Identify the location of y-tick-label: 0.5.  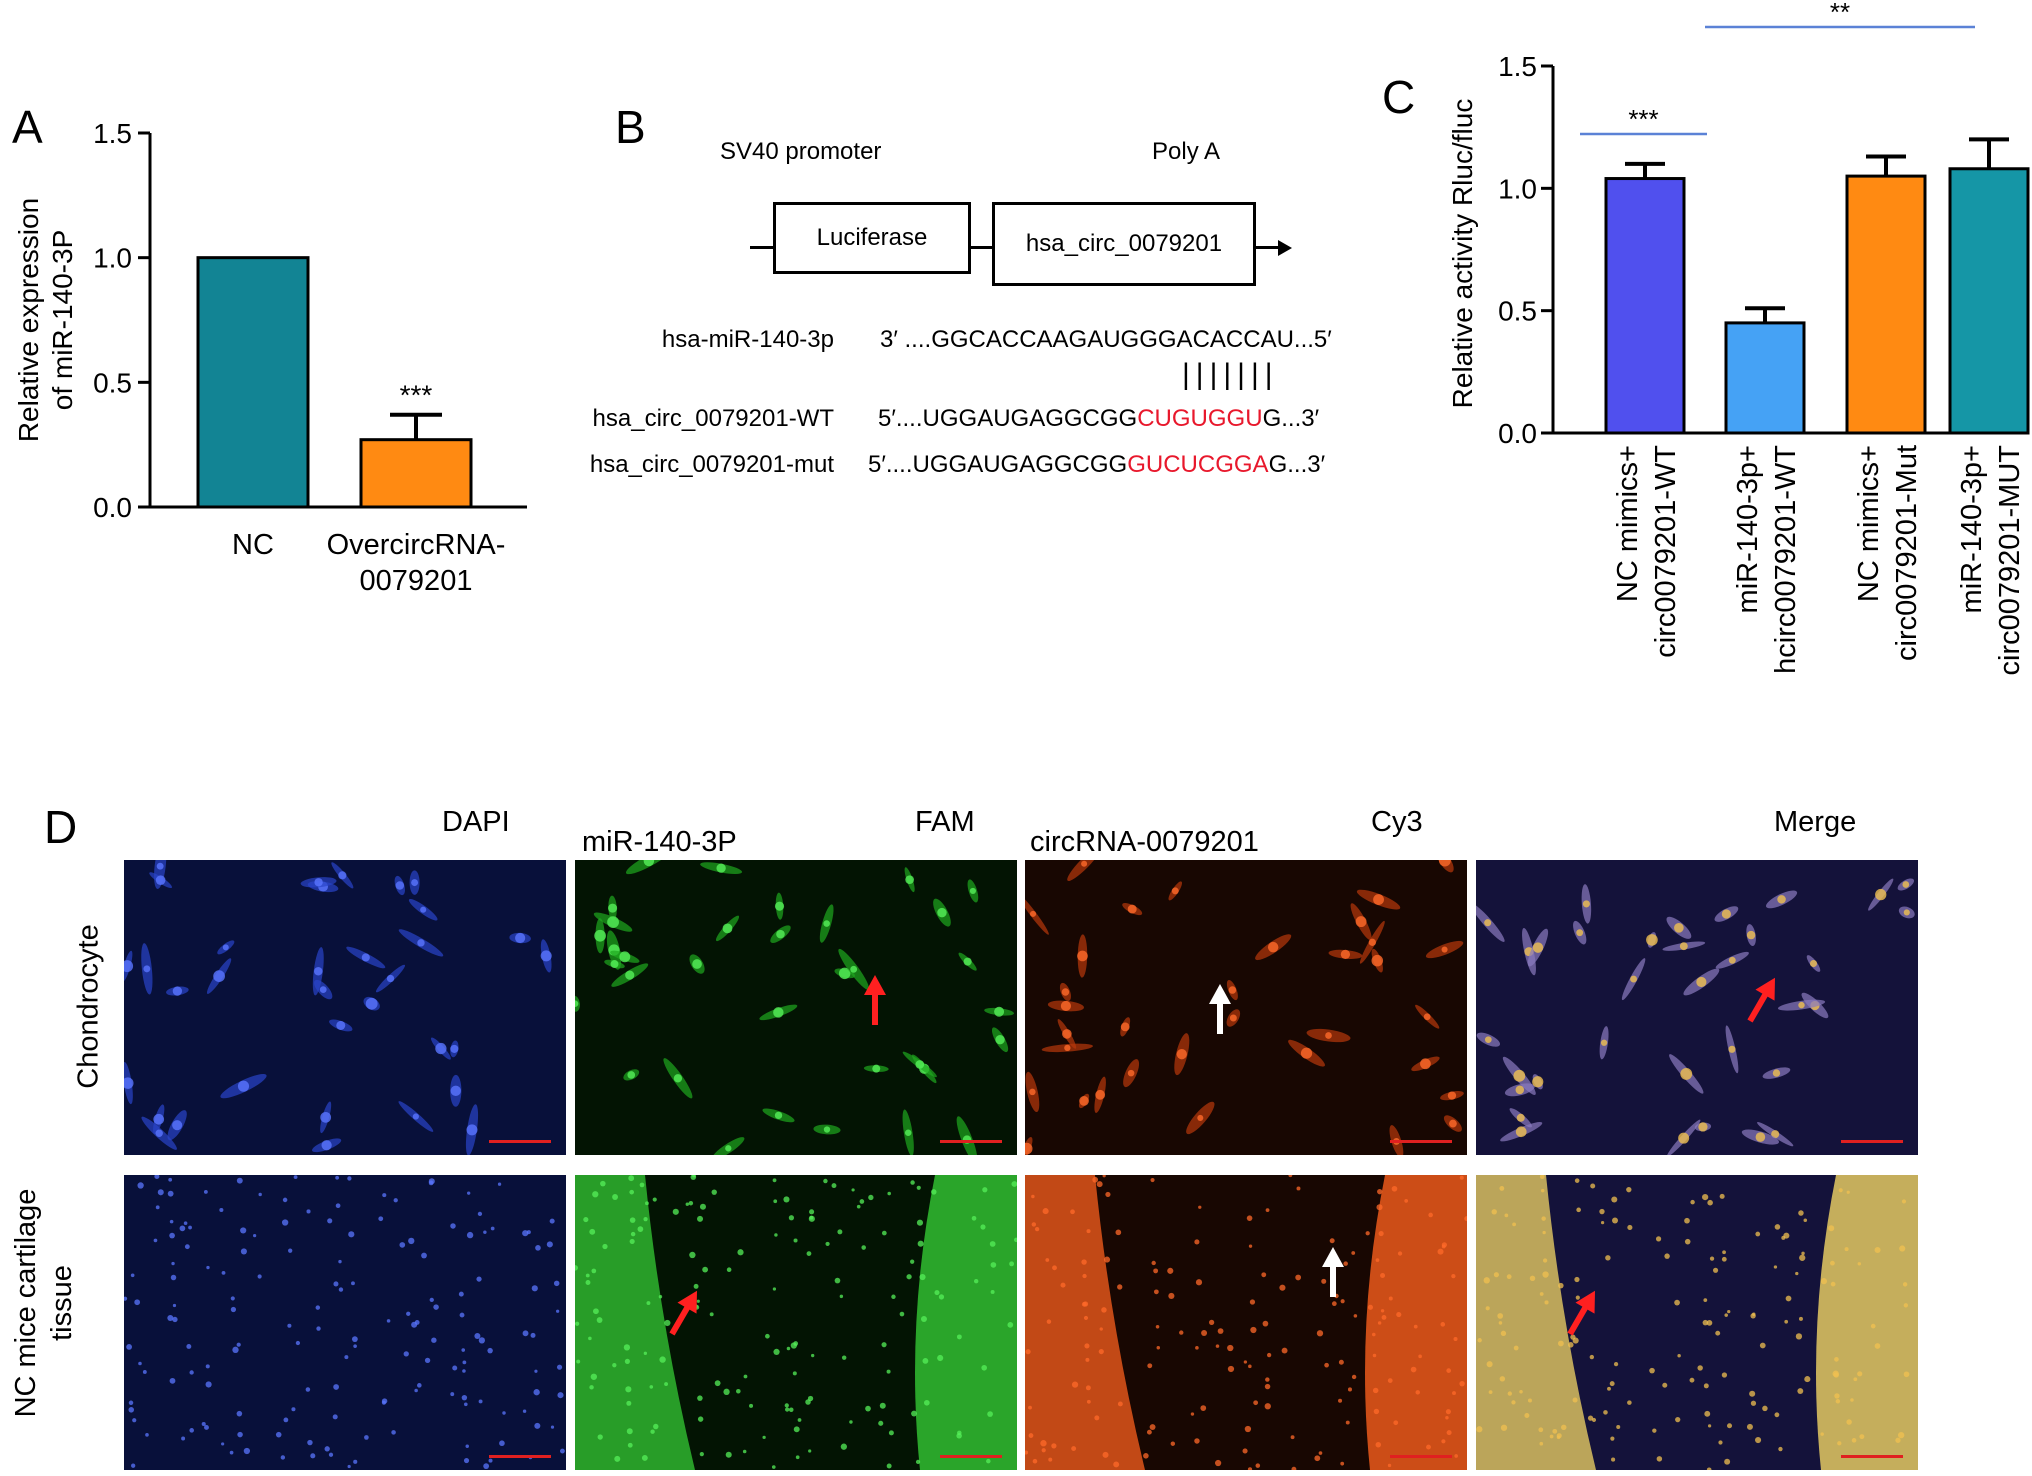
(112, 382).